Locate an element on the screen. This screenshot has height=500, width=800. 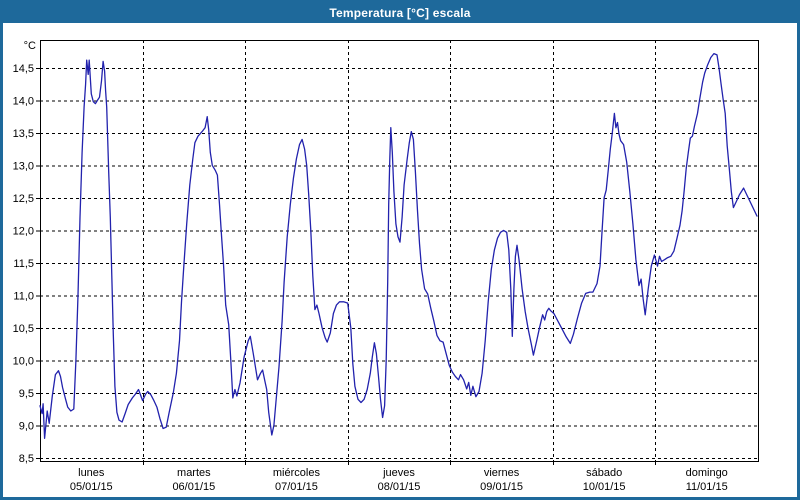
x-day-label: domingo is located at coordinates (707, 473).